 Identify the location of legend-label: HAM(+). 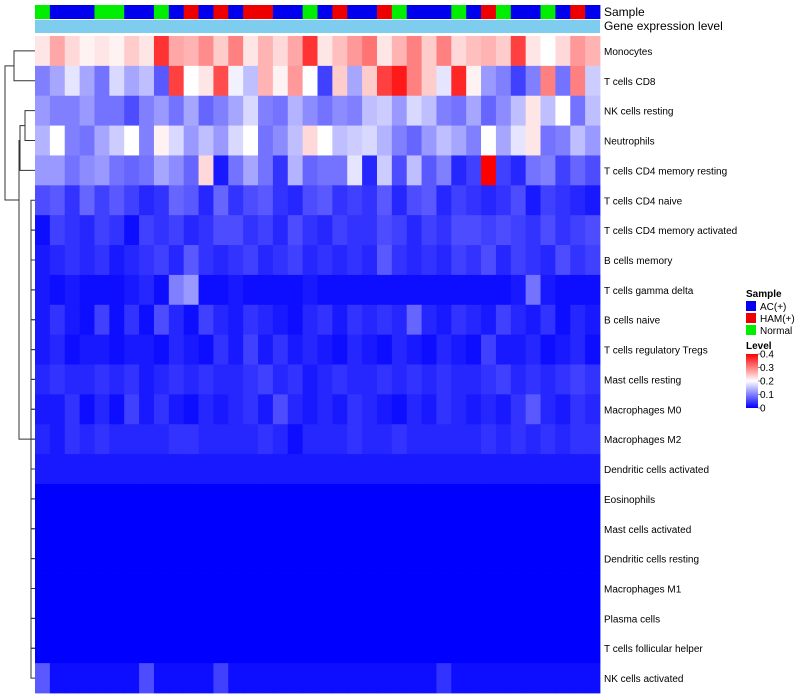
(777, 319).